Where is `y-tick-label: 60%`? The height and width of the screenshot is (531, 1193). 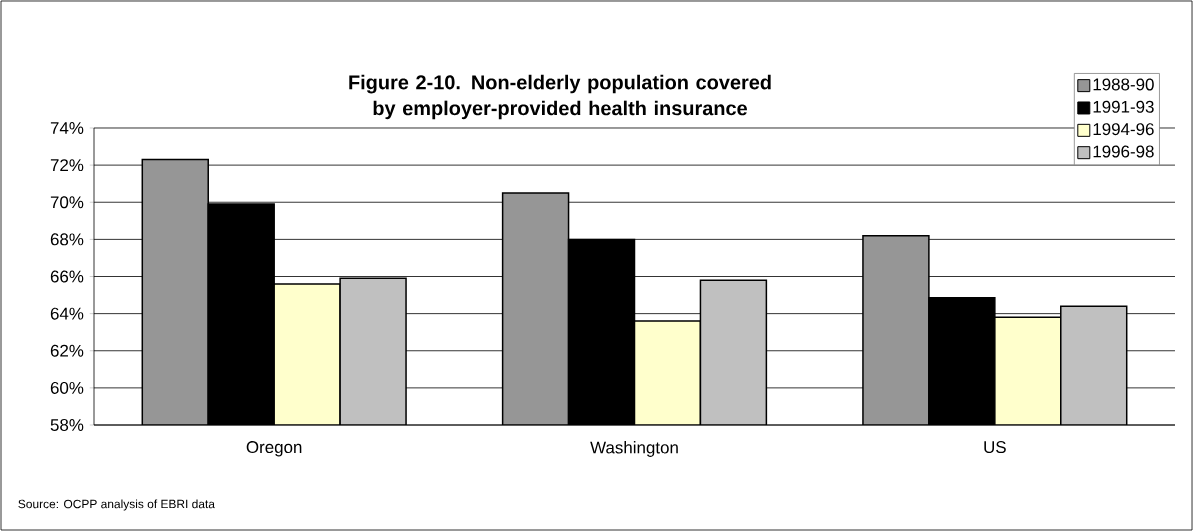 y-tick-label: 60% is located at coordinates (67, 387).